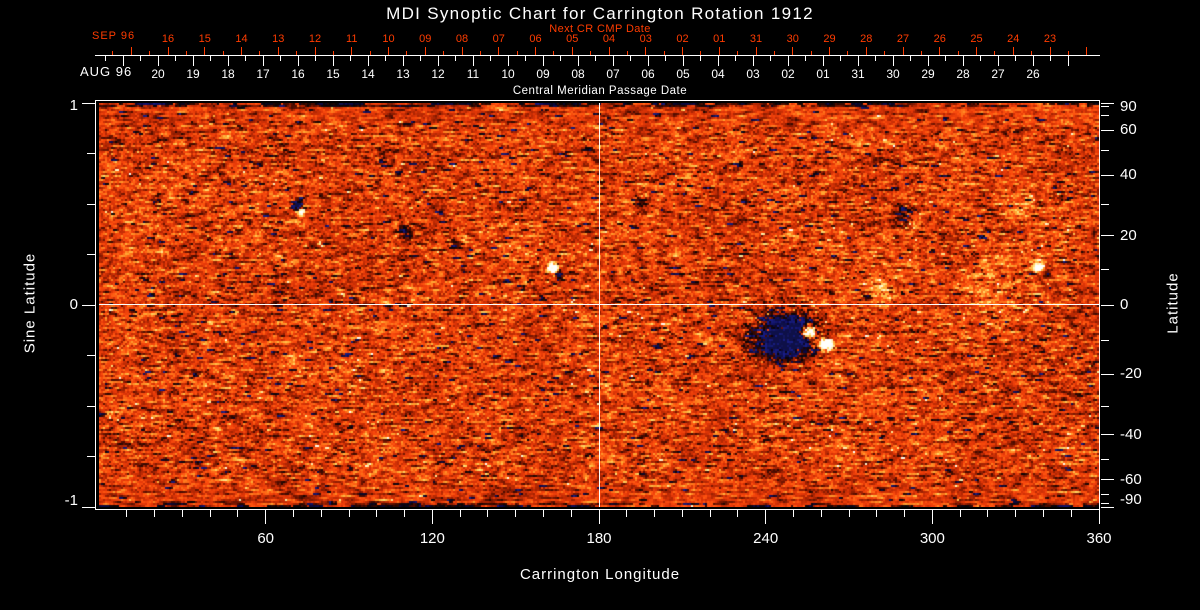  Describe the element at coordinates (438, 74) in the screenshot. I see `cmp-day-label: 12` at that location.